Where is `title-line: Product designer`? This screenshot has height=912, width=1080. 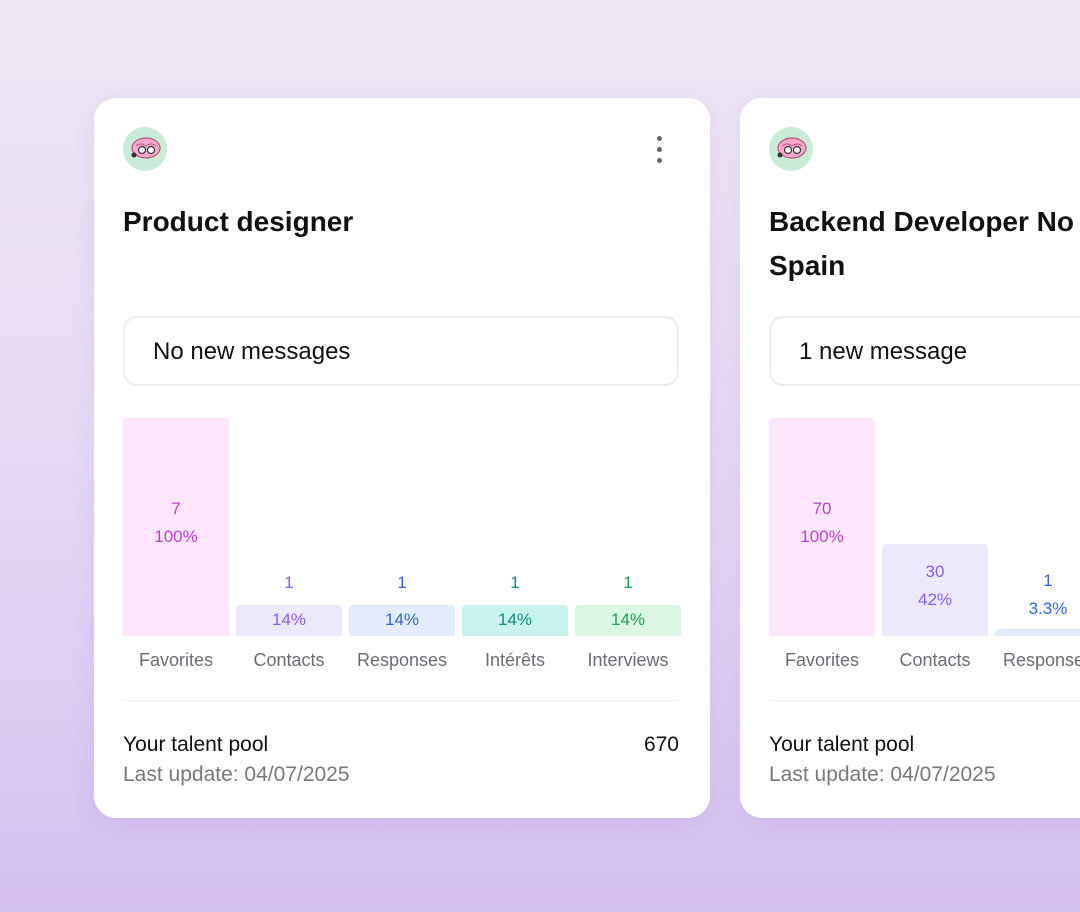
title-line: Product designer is located at coordinates (238, 221).